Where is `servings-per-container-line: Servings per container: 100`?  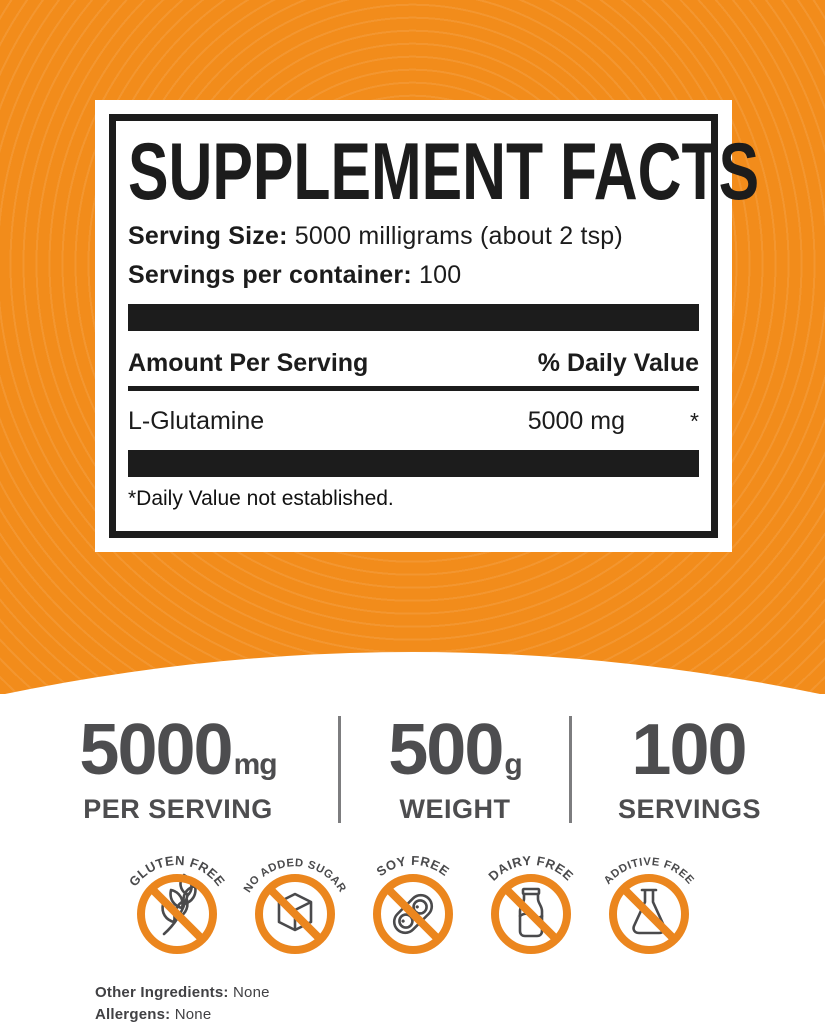
servings-per-container-line: Servings per container: 100 is located at coordinates (413, 275).